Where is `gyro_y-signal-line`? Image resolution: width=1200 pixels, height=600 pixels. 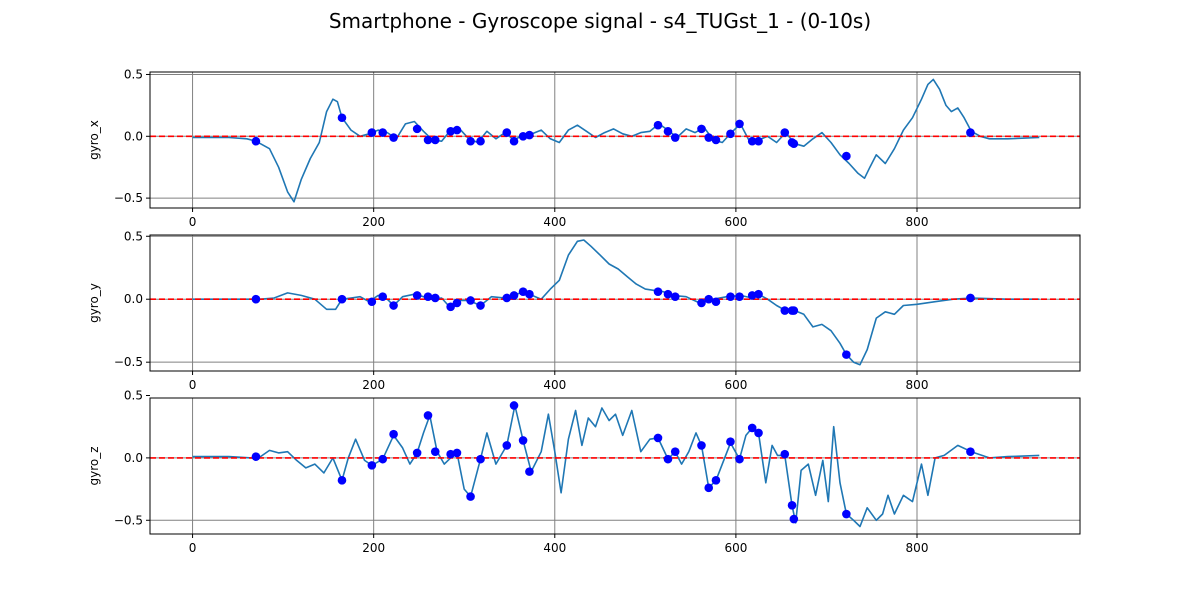
gyro_y-signal-line is located at coordinates (616, 302).